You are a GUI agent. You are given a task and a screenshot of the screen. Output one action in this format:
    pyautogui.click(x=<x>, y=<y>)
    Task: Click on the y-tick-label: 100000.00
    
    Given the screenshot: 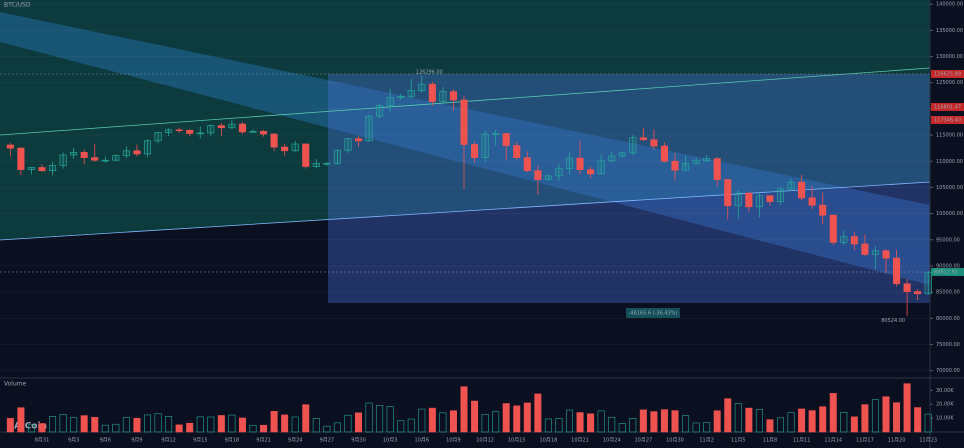 What is the action you would take?
    pyautogui.click(x=949, y=214)
    